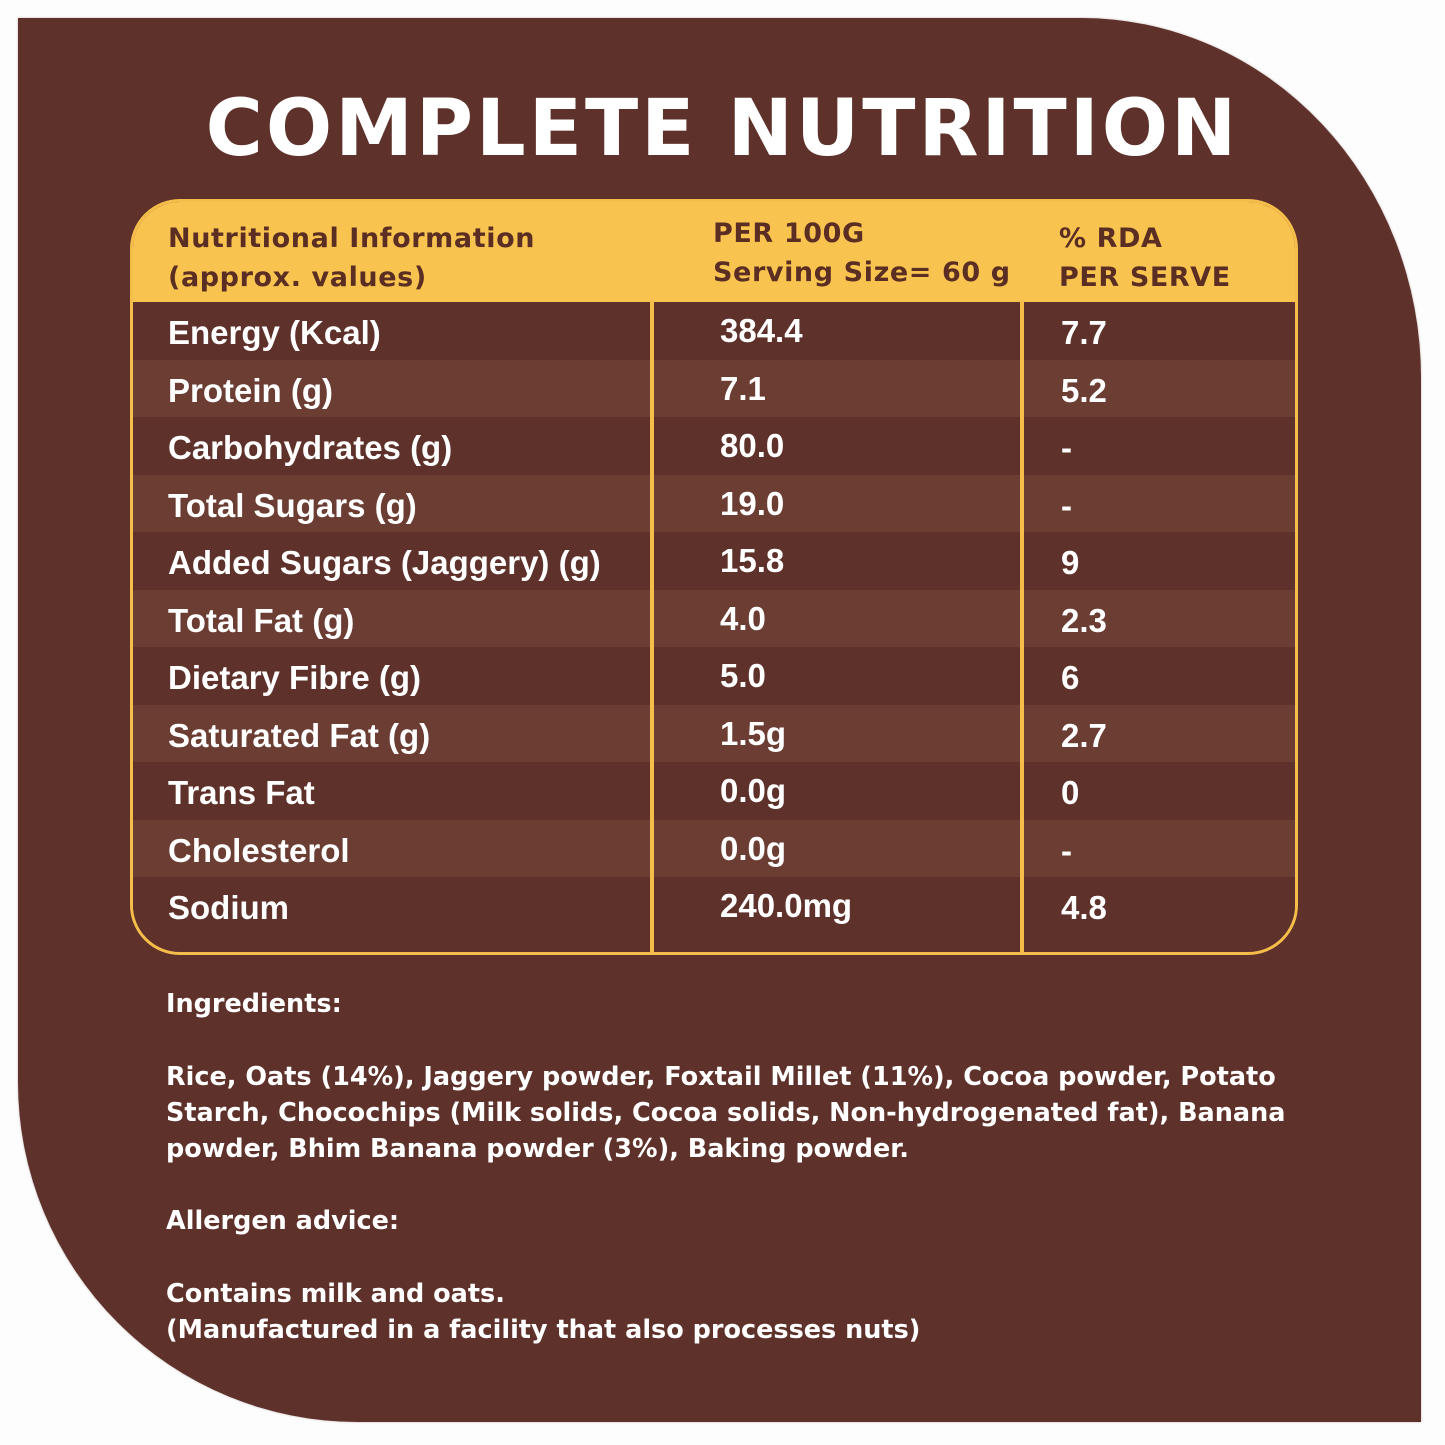  What do you see at coordinates (714, 733) in the screenshot?
I see `table-row: Saturated Fat (g) 1.5g 2.7` at bounding box center [714, 733].